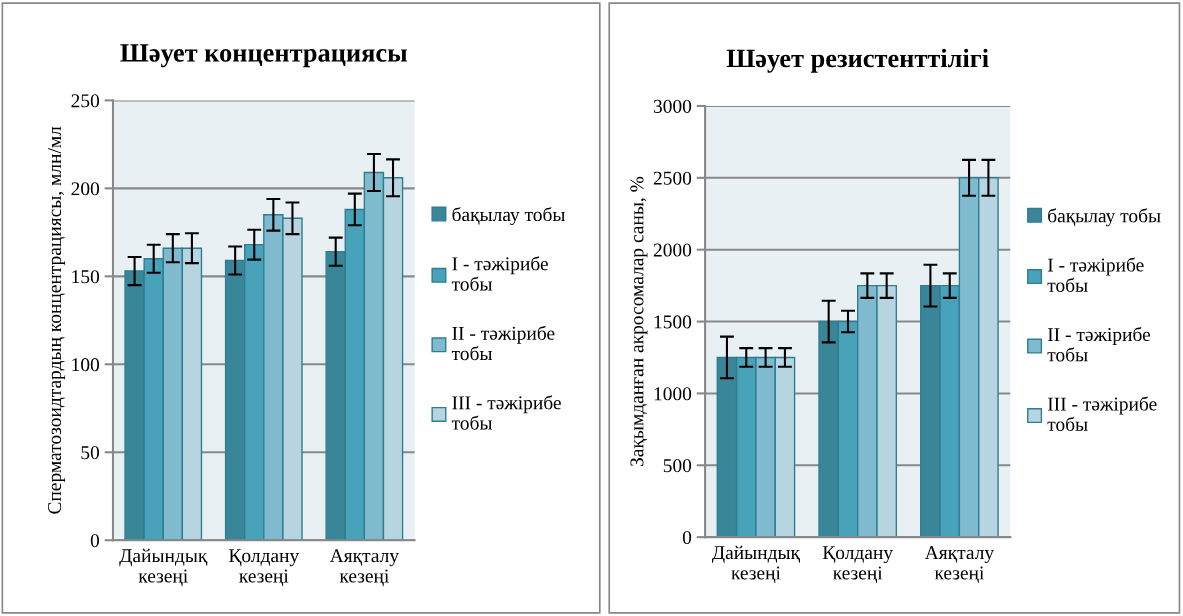 Image resolution: width=1183 pixels, height=616 pixels. What do you see at coordinates (672, 178) in the screenshot?
I see `y-tick-label: 2500` at bounding box center [672, 178].